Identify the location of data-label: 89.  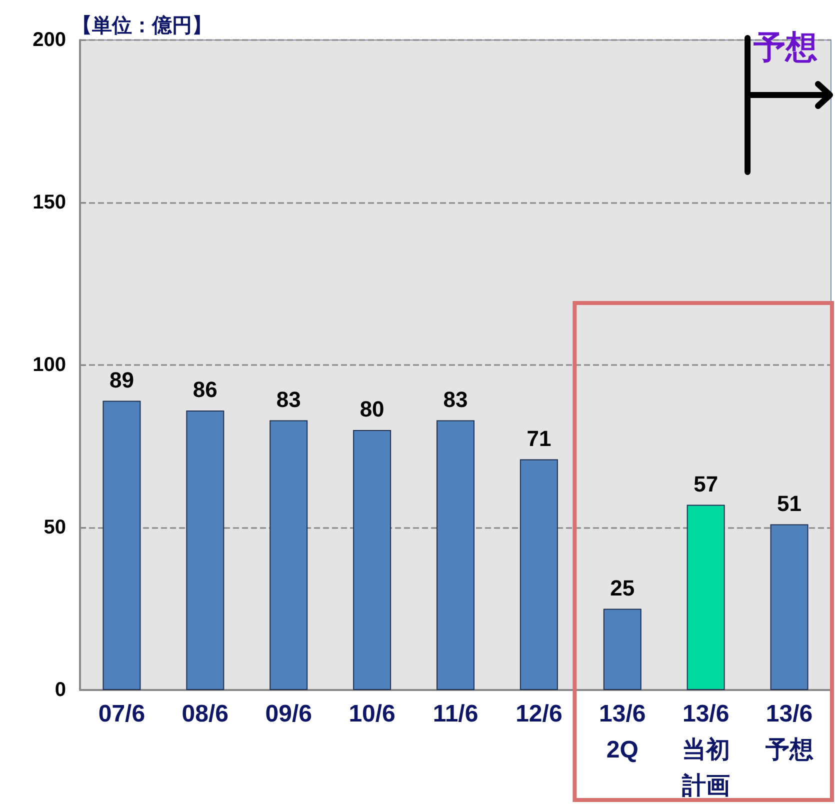
(121, 379).